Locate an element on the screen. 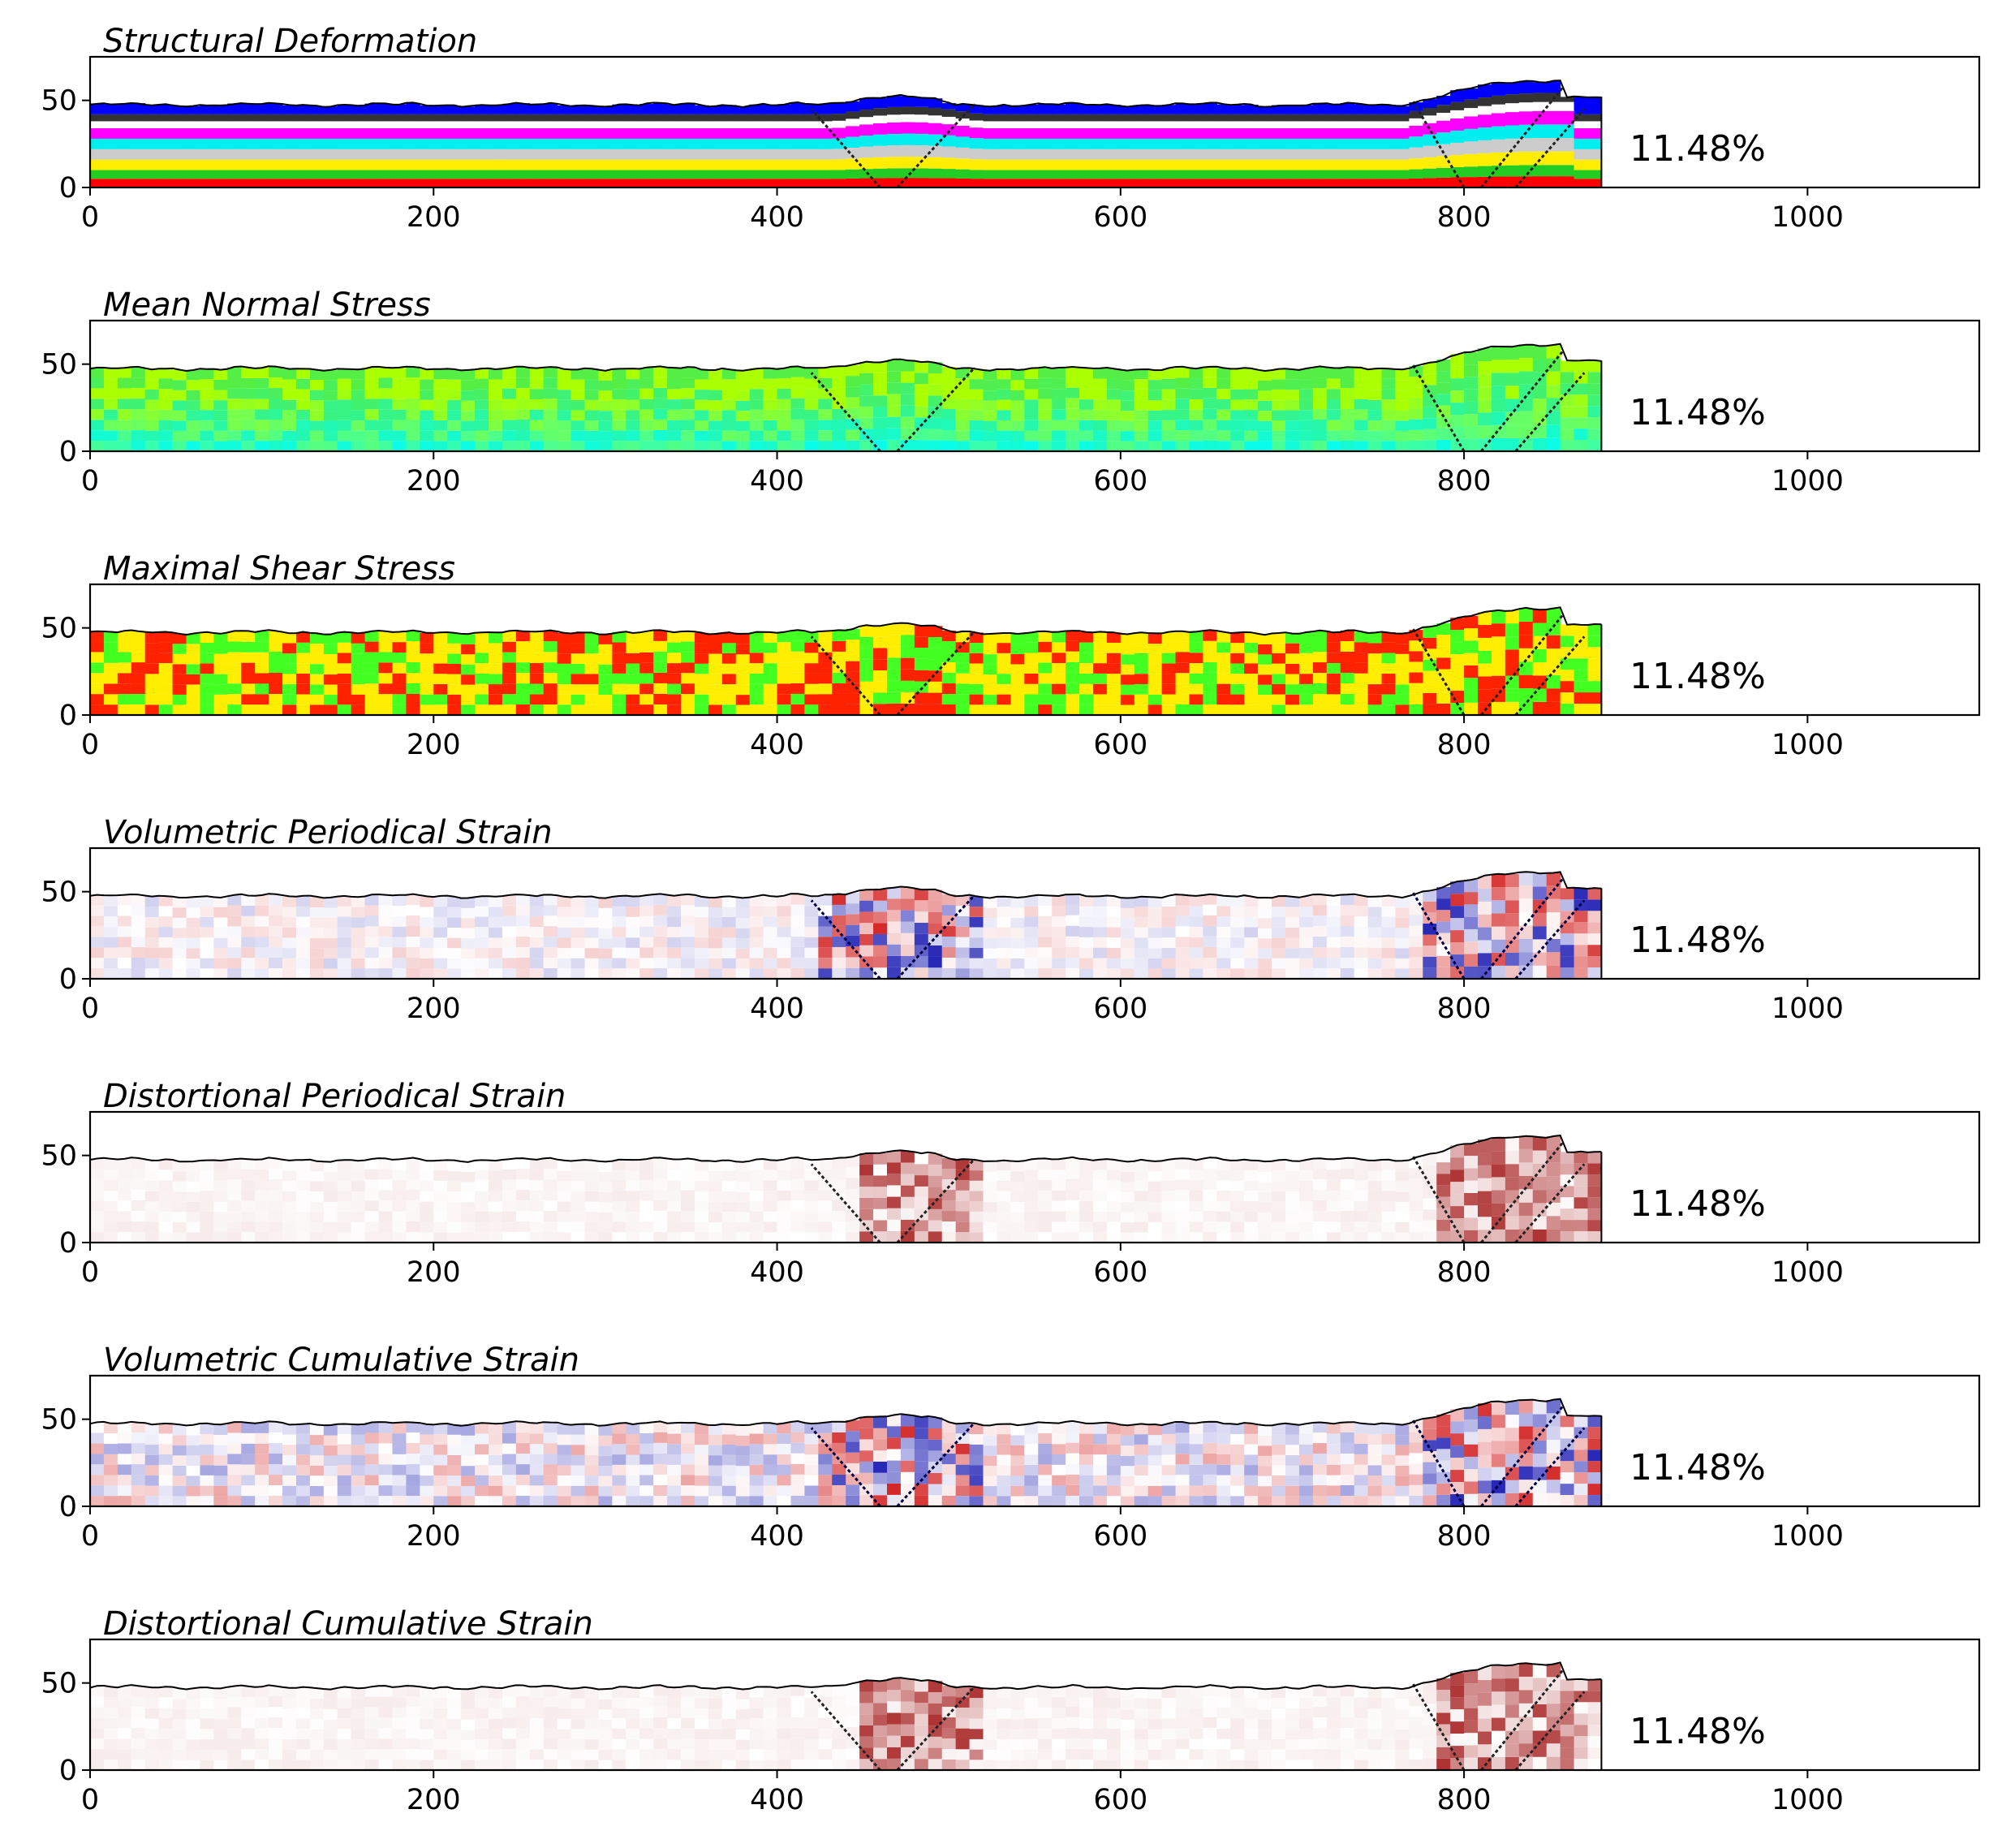 The height and width of the screenshot is (1848, 2002). y-tick-label: 0 is located at coordinates (68, 189).